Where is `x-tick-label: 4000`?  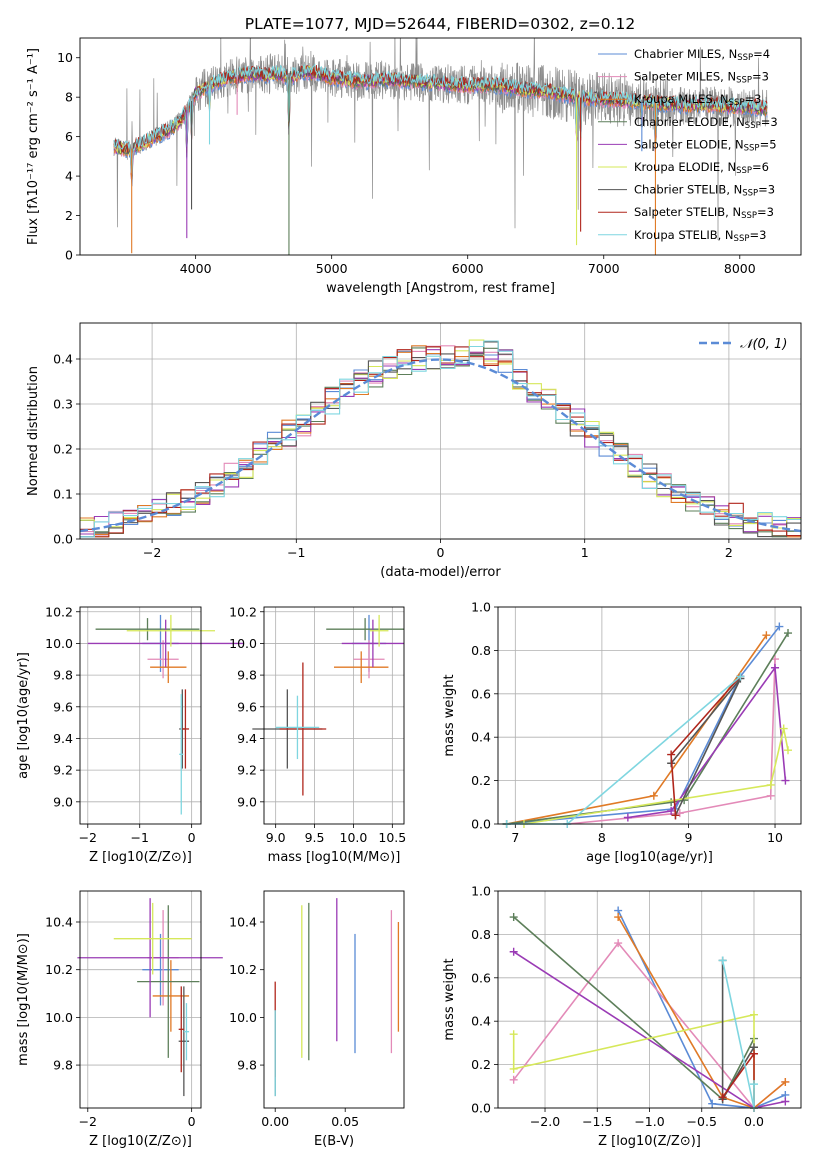
x-tick-label: 4000 is located at coordinates (196, 268).